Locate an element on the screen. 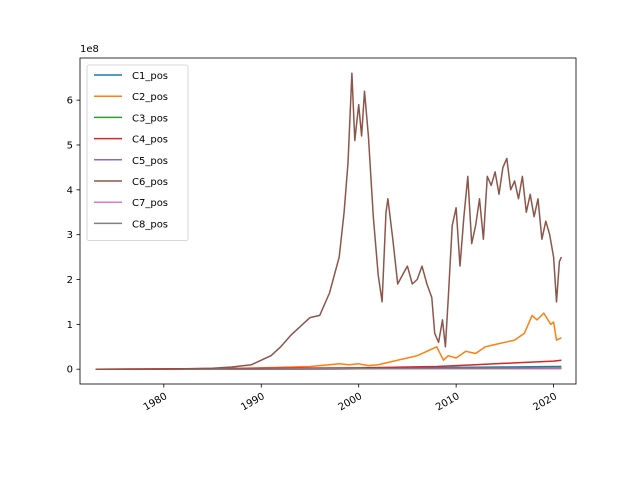 The image size is (640, 480). legend-entry-label: C1_pos is located at coordinates (150, 76).